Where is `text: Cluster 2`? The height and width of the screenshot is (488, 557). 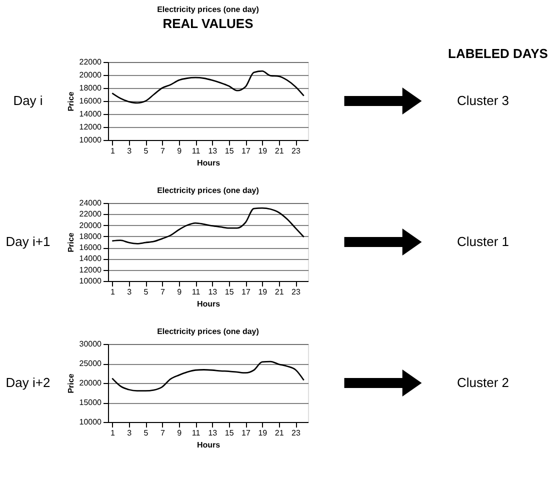
text: Cluster 2 is located at coordinates (483, 382).